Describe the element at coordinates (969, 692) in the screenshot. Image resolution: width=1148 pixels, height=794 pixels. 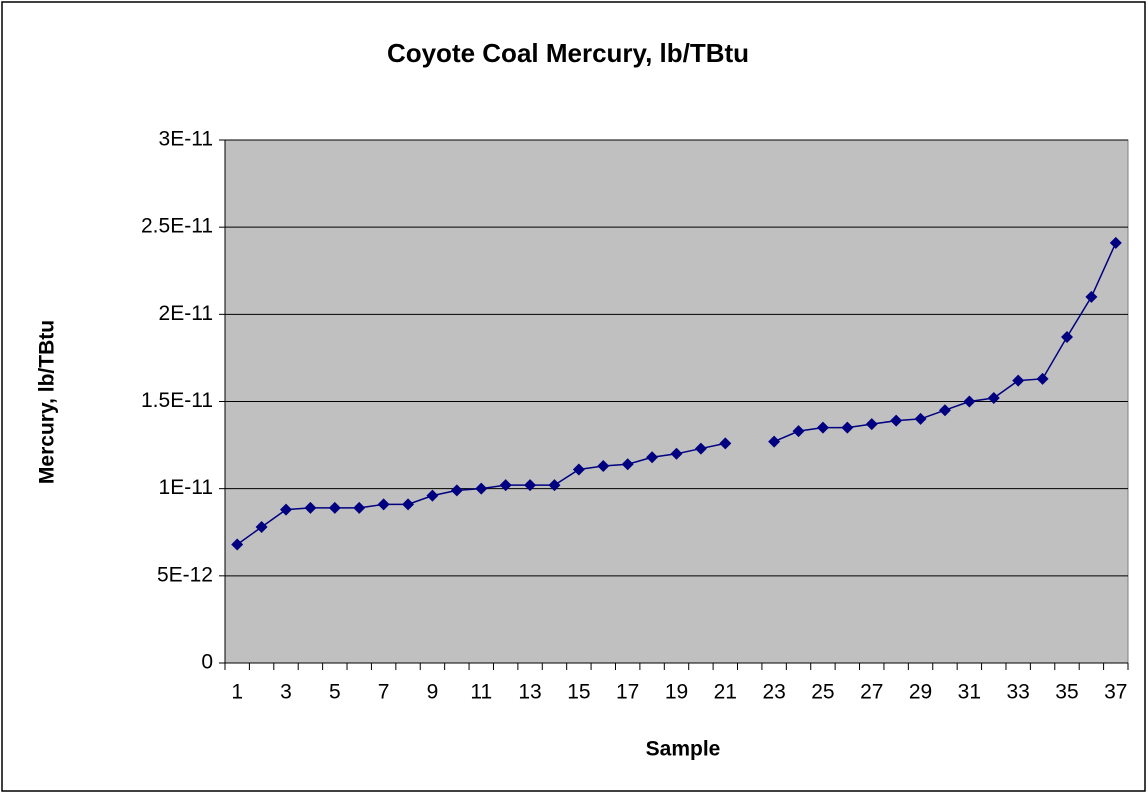
I see `x-tick-label: 31` at that location.